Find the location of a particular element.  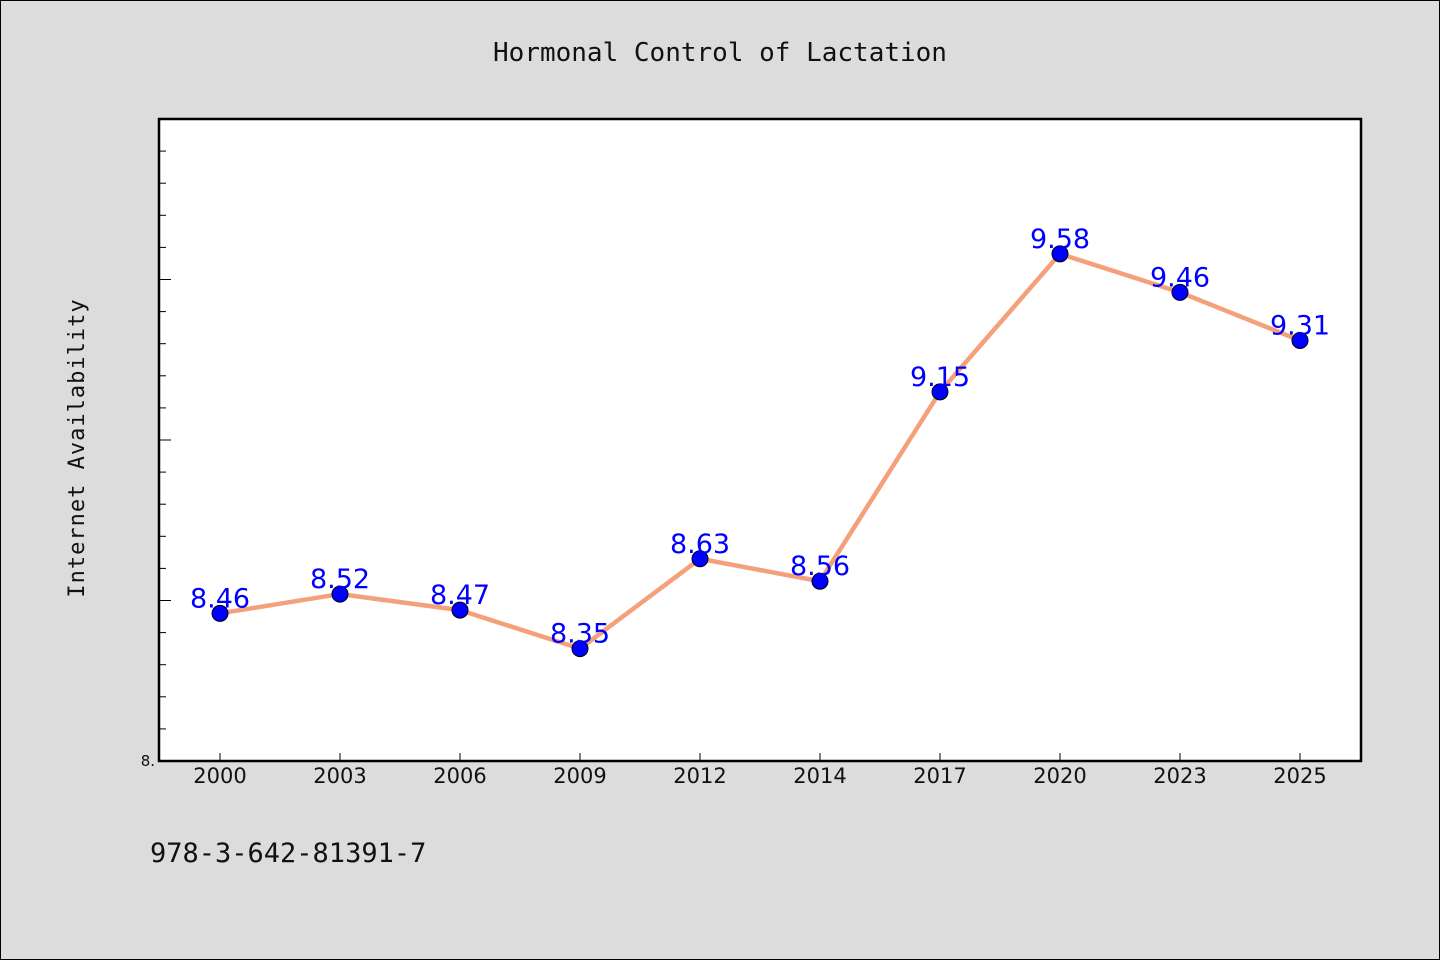

footer-isbn: 978-3-642-81391-7 is located at coordinates (288, 853).